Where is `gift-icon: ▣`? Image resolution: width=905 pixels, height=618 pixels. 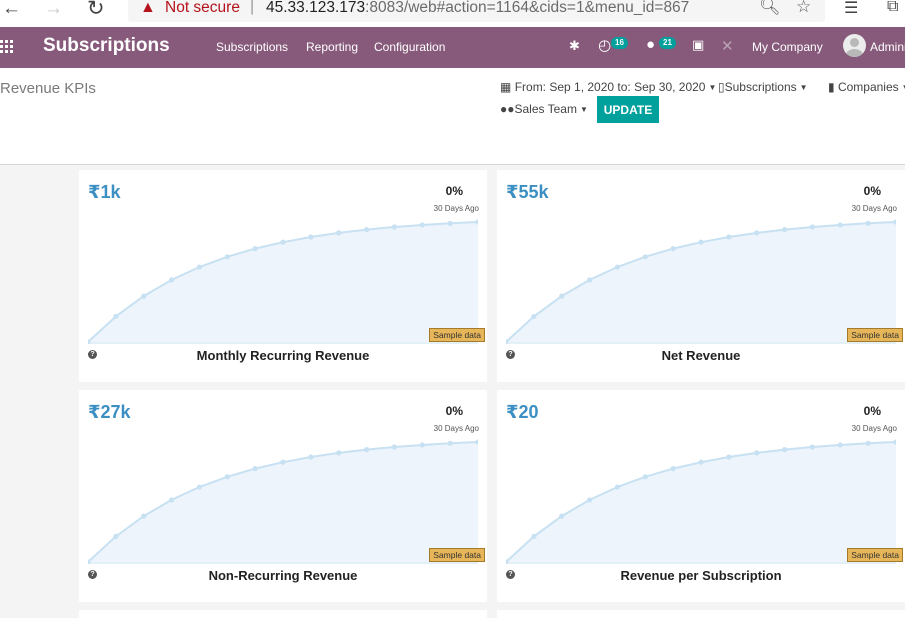
gift-icon: ▣ is located at coordinates (698, 44).